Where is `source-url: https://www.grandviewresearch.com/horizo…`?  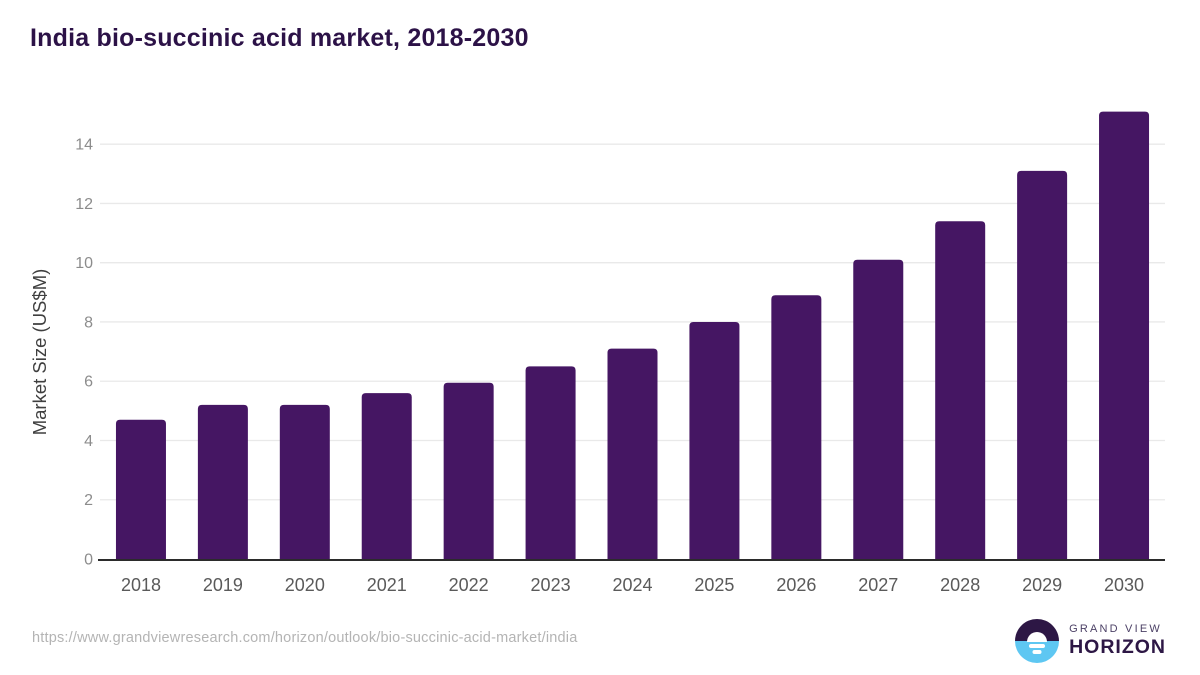
source-url: https://www.grandviewresearch.com/horizo… is located at coordinates (305, 638).